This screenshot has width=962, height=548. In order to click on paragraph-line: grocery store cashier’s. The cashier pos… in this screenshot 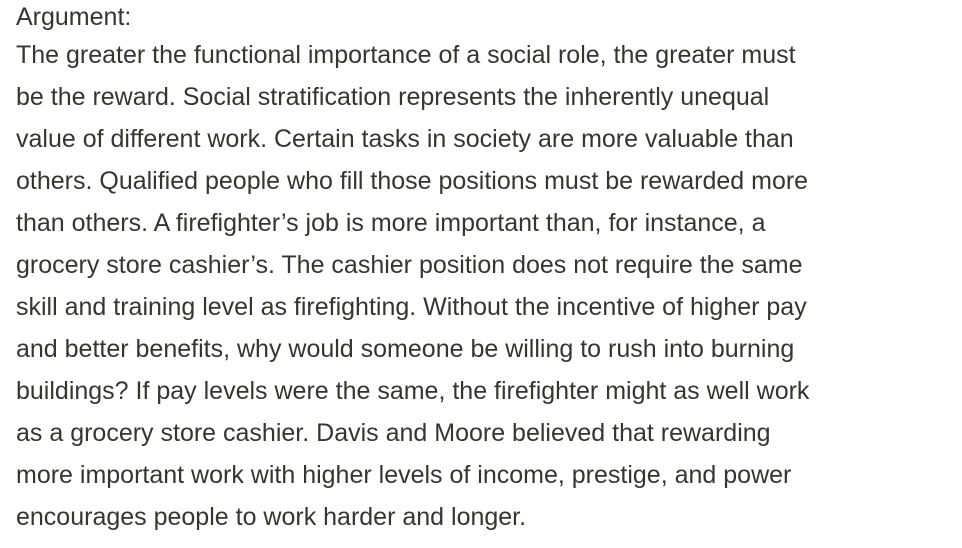, I will do `click(409, 265)`.